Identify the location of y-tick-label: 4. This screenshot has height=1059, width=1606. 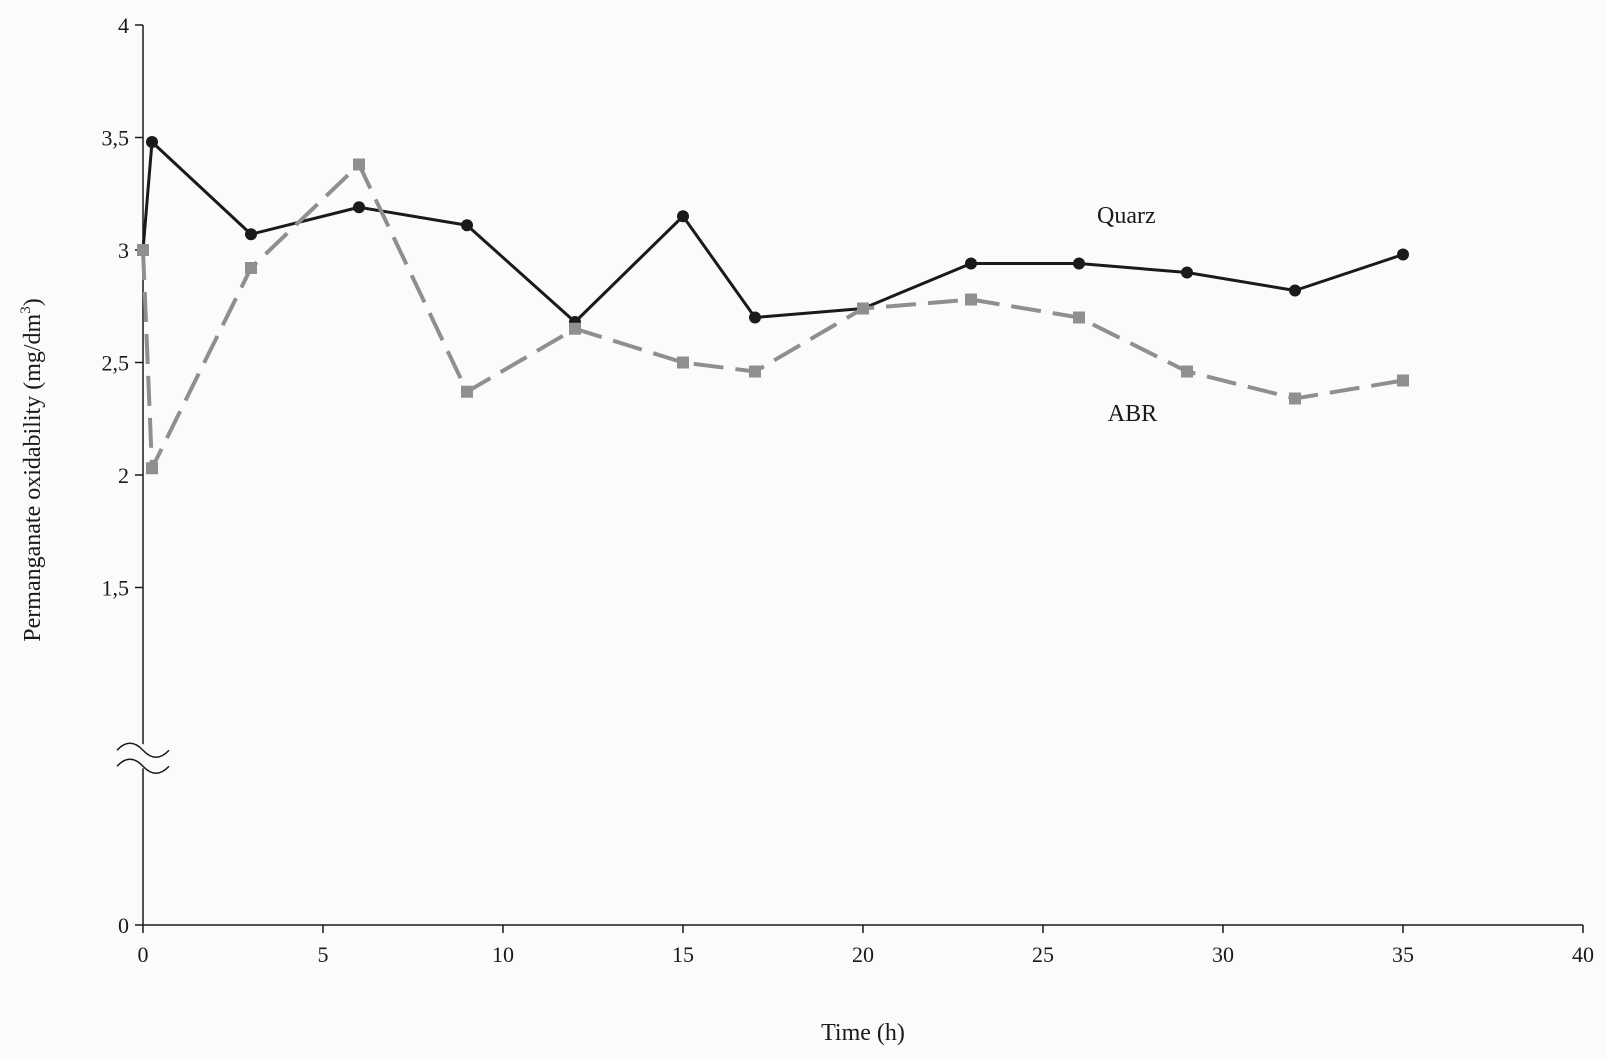
(123, 25).